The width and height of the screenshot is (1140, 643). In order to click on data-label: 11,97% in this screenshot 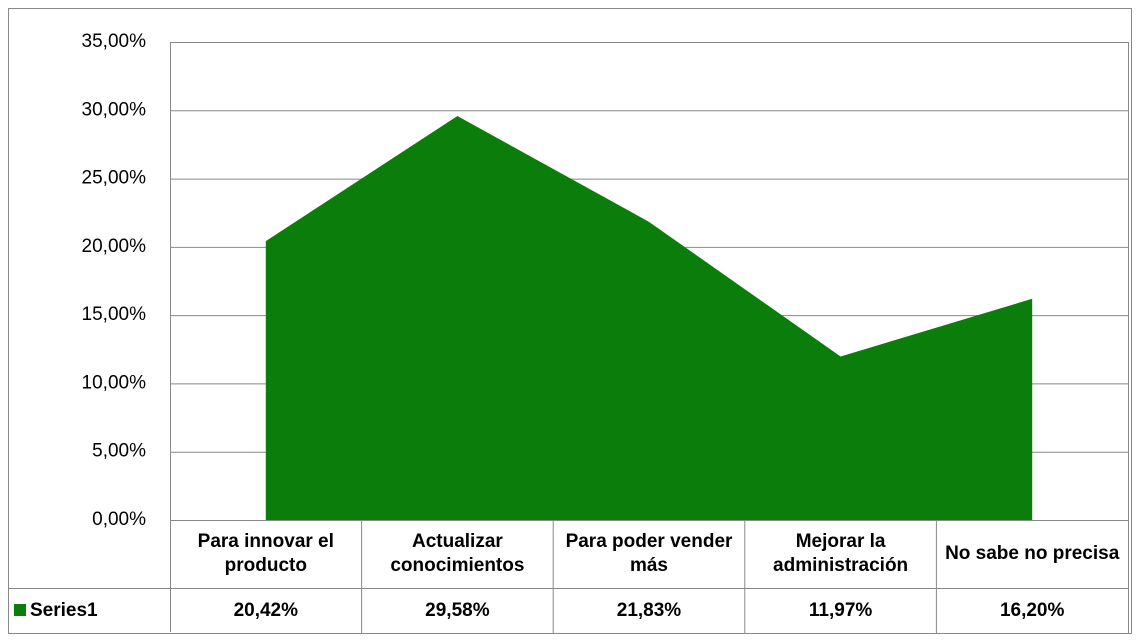, I will do `click(840, 610)`.